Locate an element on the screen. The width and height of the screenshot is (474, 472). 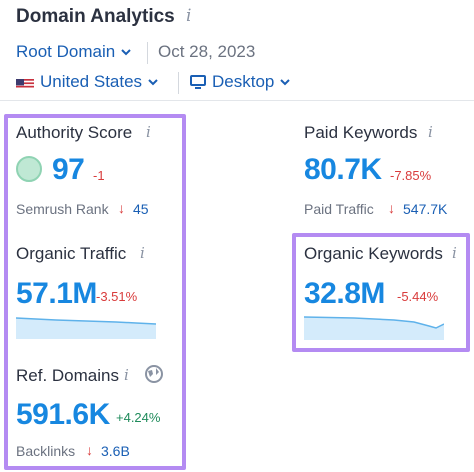
authority-score-change: -1 is located at coordinates (99, 175).